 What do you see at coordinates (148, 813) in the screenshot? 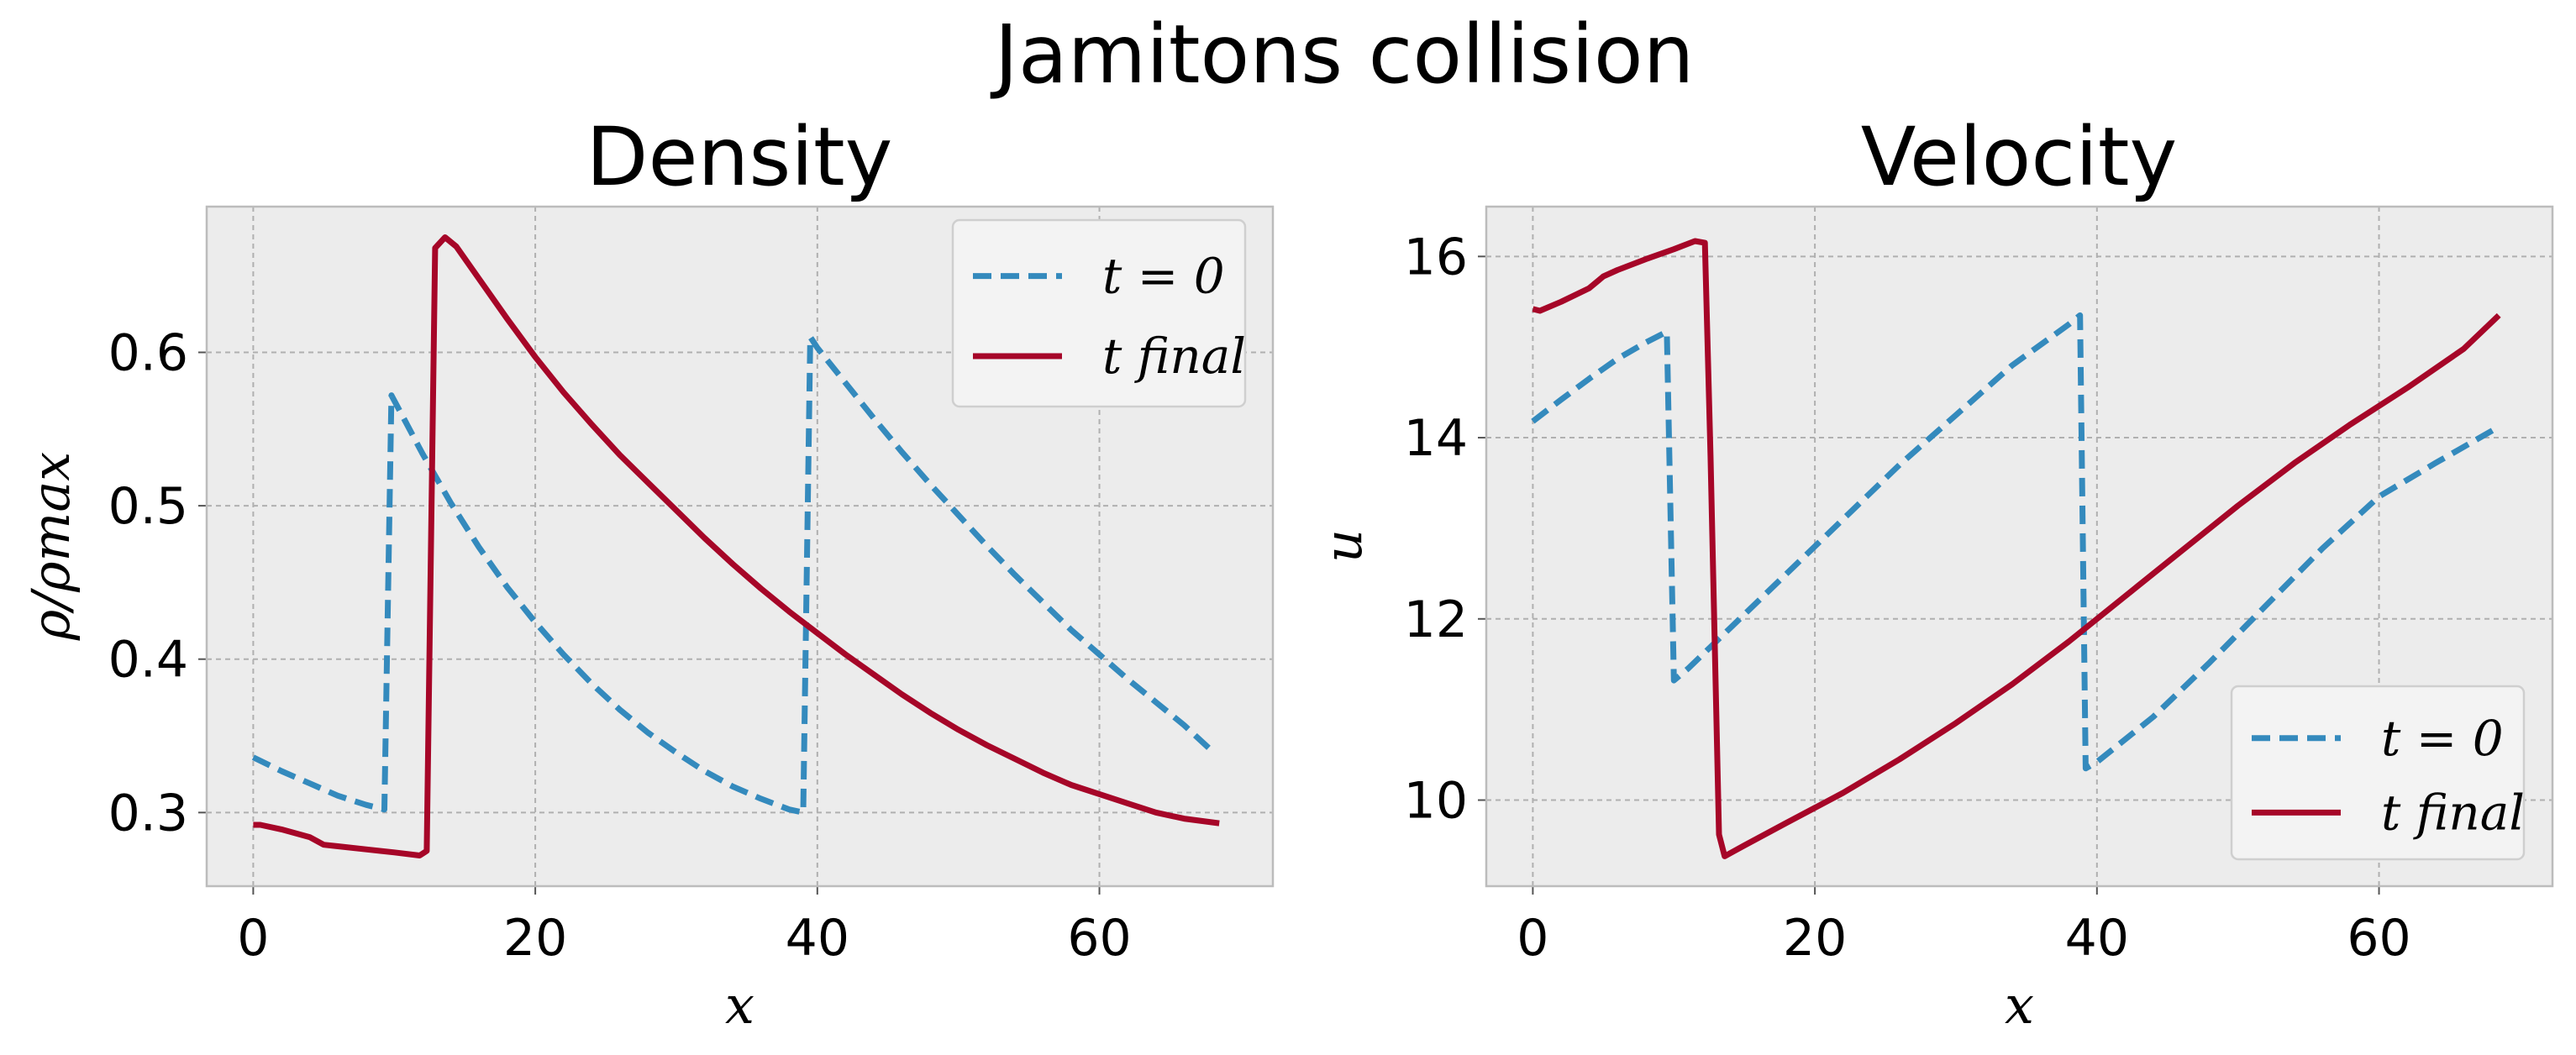
I see `y-tick-label: 0.3` at bounding box center [148, 813].